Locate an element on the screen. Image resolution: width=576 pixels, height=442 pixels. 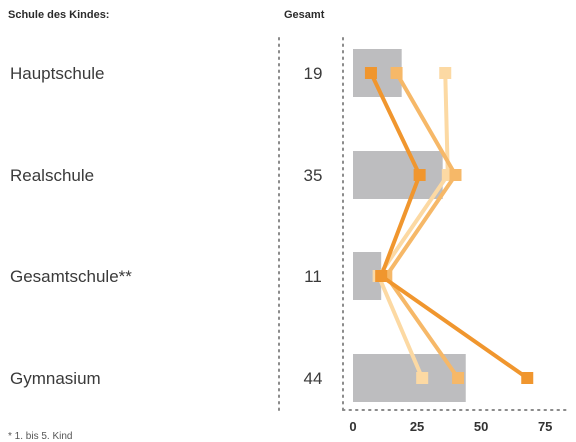
category-label: Hauptschule is located at coordinates (57, 73).